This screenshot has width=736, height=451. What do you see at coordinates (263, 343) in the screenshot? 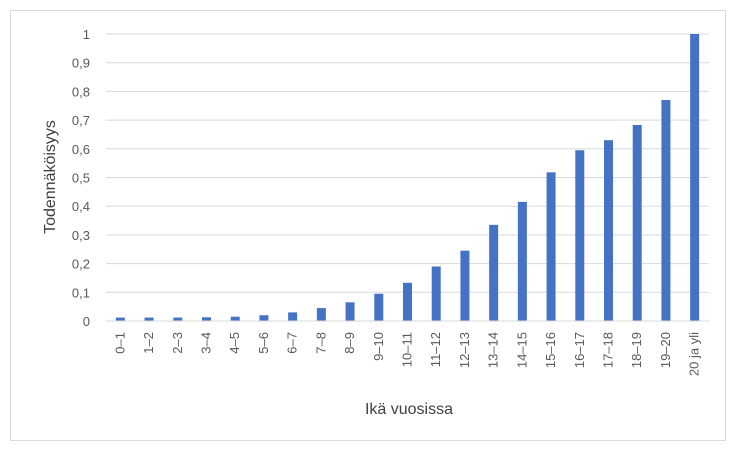
I see `x-tick-label: 5–6` at bounding box center [263, 343].